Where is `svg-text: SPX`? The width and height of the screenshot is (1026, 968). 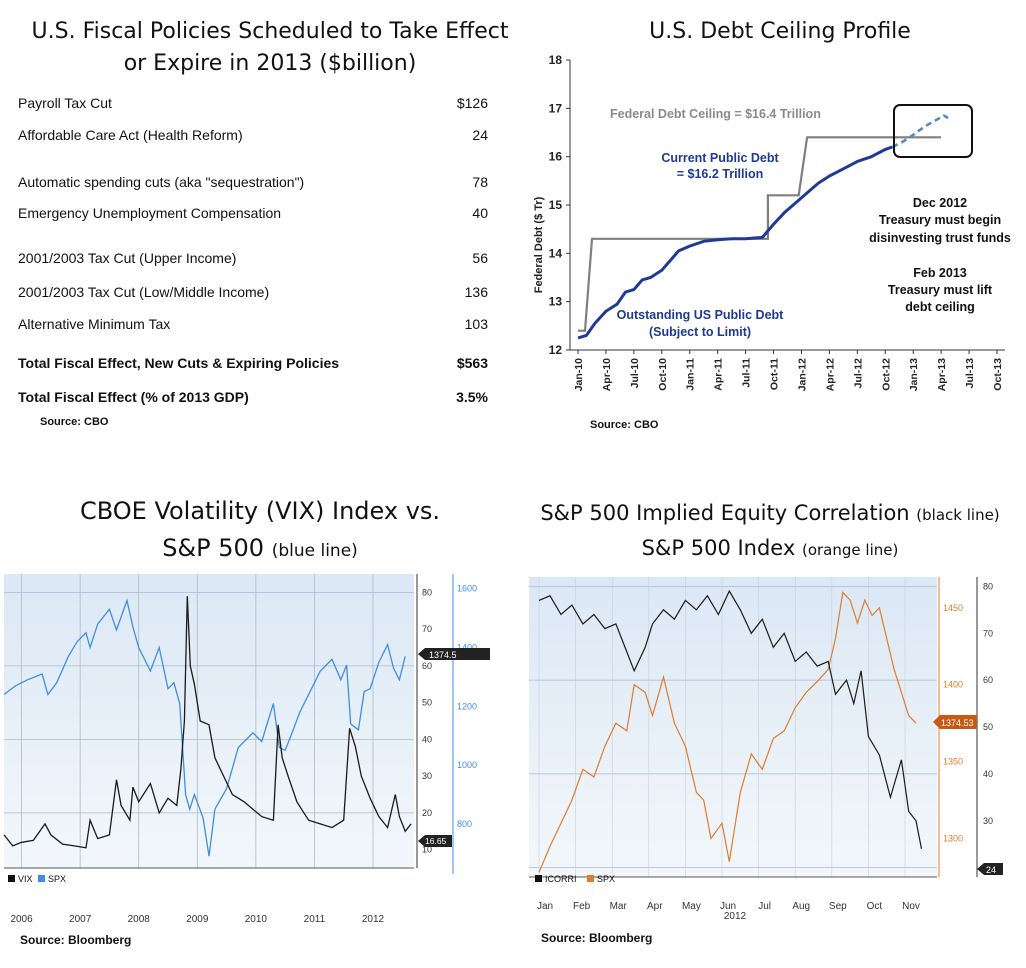 svg-text: SPX is located at coordinates (606, 879).